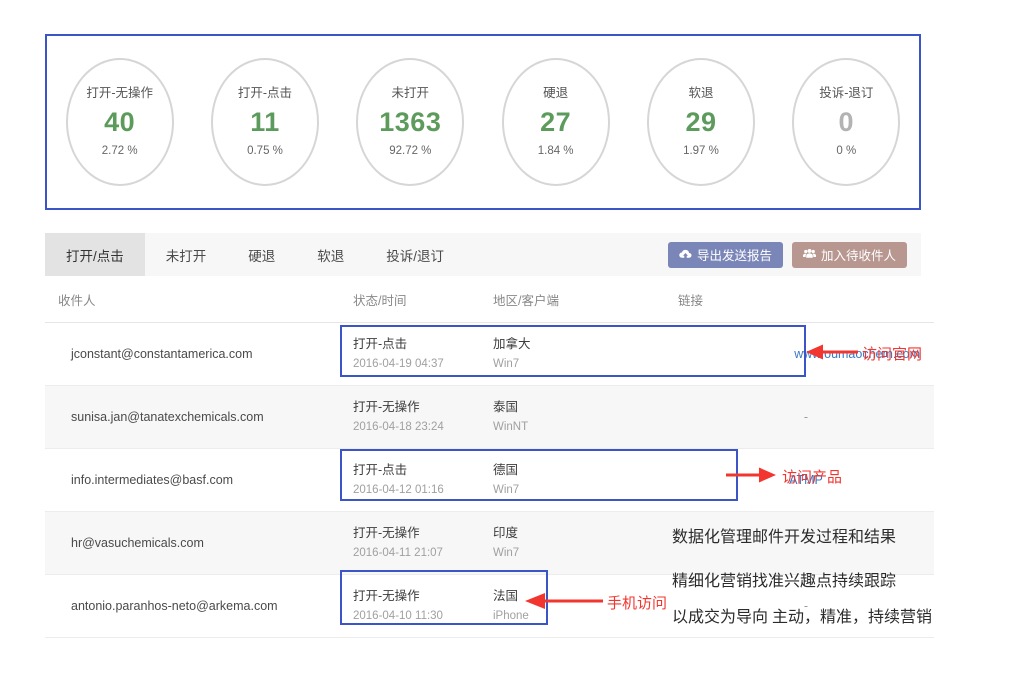  I want to click on stat-circle-soft-bounce: 软退 29 1.97 %, so click(700, 122).